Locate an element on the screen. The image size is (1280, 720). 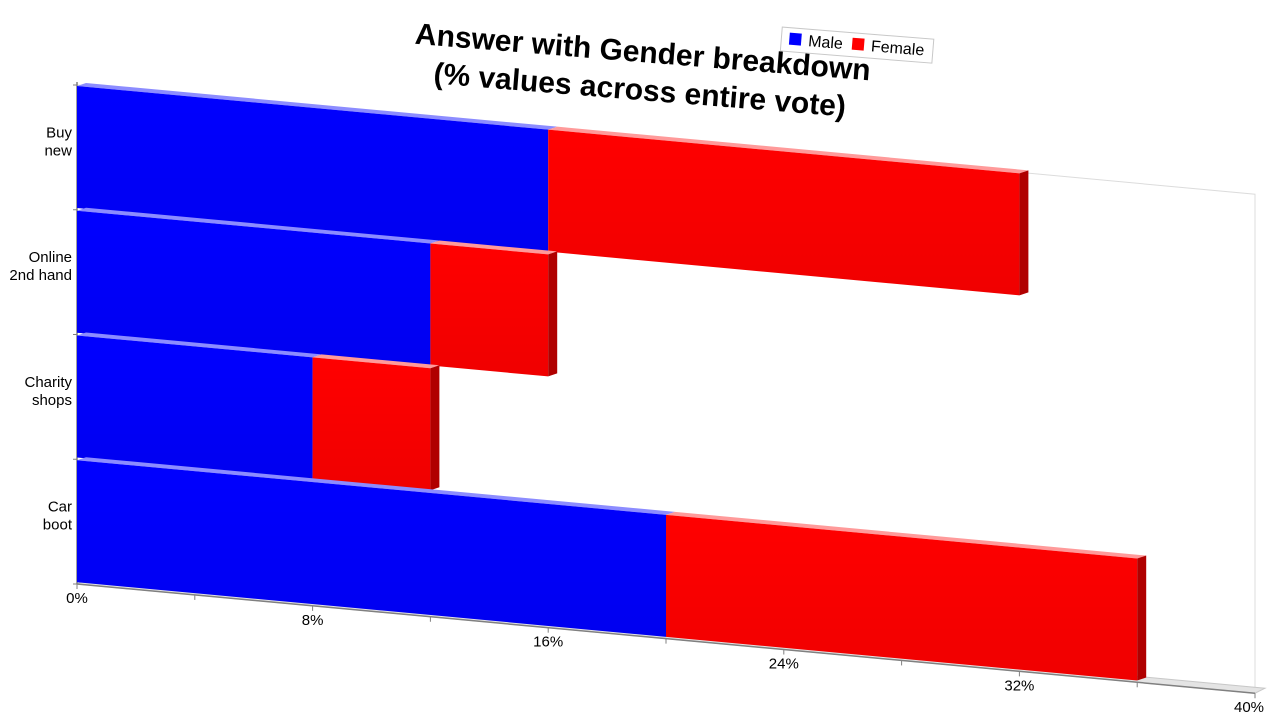
category-label: Buy new is located at coordinates (58, 141).